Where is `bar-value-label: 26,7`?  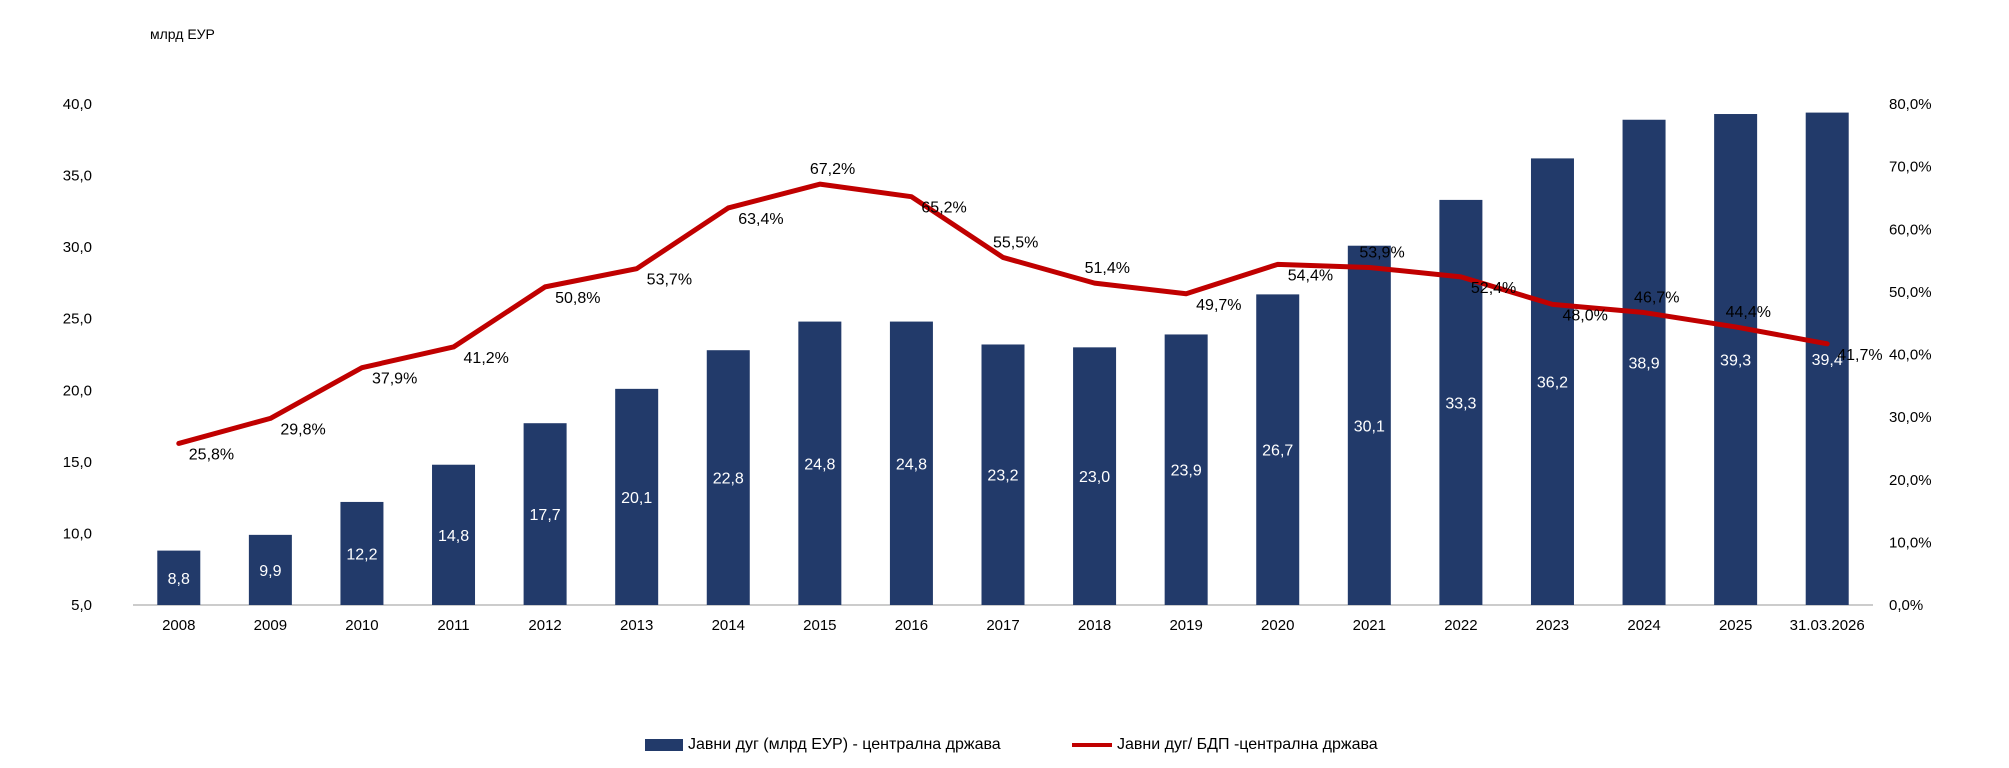
bar-value-label: 26,7 is located at coordinates (1277, 451).